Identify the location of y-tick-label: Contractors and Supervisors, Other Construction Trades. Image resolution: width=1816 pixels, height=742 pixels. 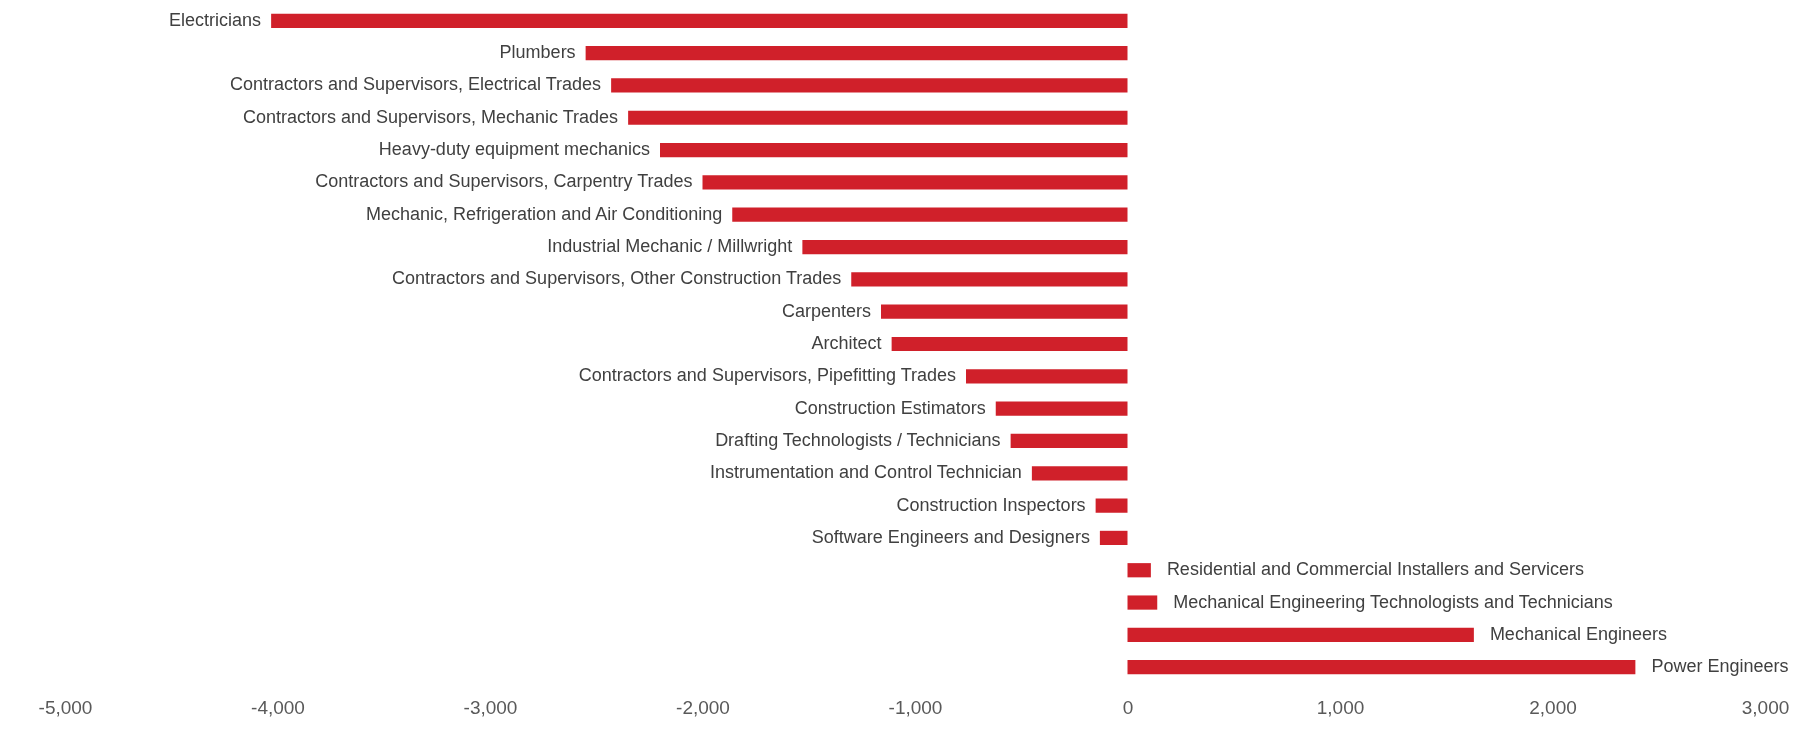
(617, 278).